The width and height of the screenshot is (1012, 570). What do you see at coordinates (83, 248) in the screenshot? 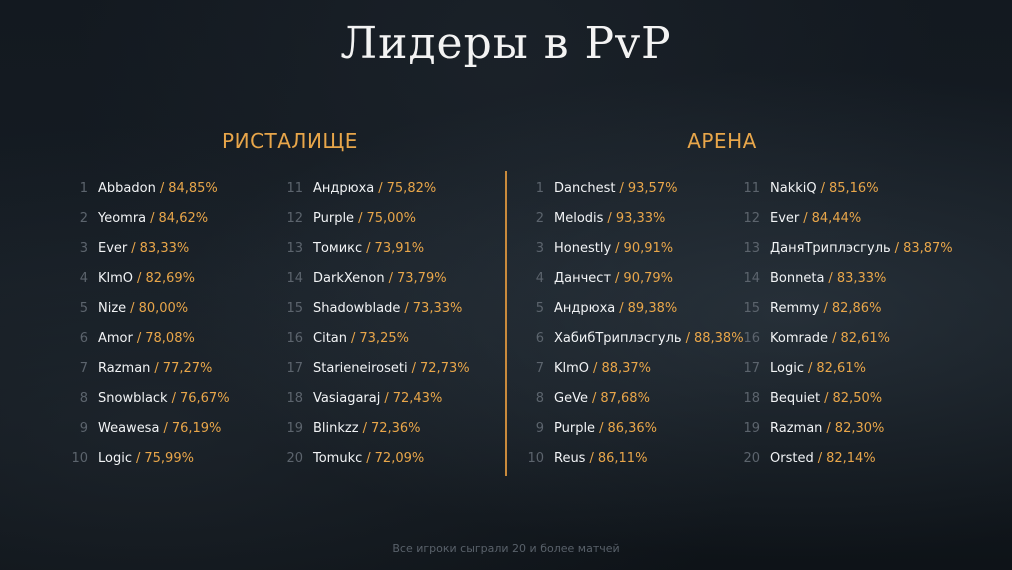
I see `rank-number: 3` at bounding box center [83, 248].